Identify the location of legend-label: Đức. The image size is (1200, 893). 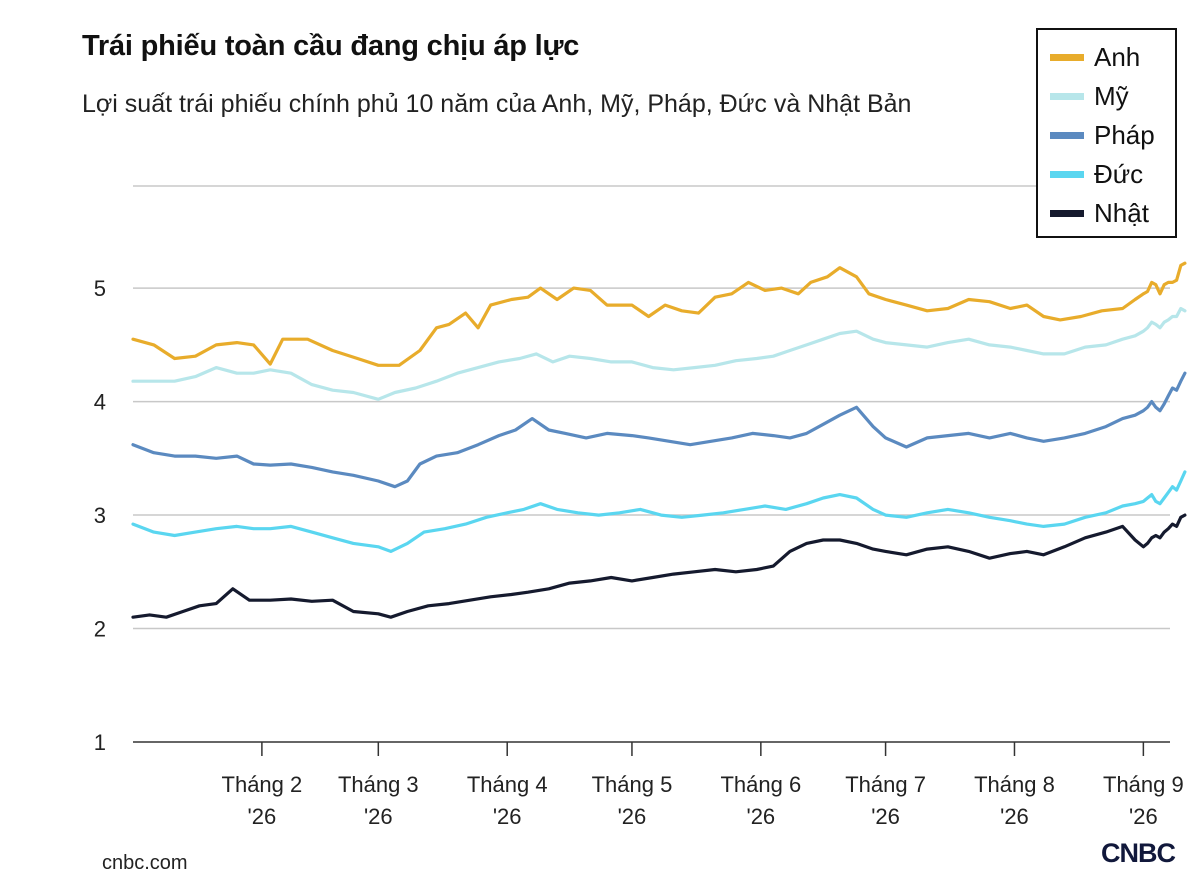
(1119, 174).